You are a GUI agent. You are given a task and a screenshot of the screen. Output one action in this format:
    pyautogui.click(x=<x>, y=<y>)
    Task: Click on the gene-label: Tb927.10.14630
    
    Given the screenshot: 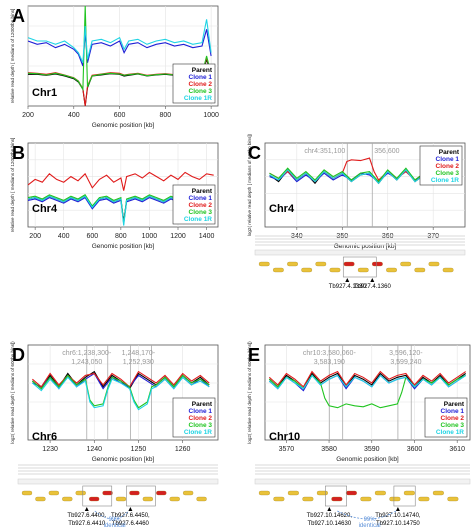 What is the action you would take?
    pyautogui.click(x=329, y=524)
    